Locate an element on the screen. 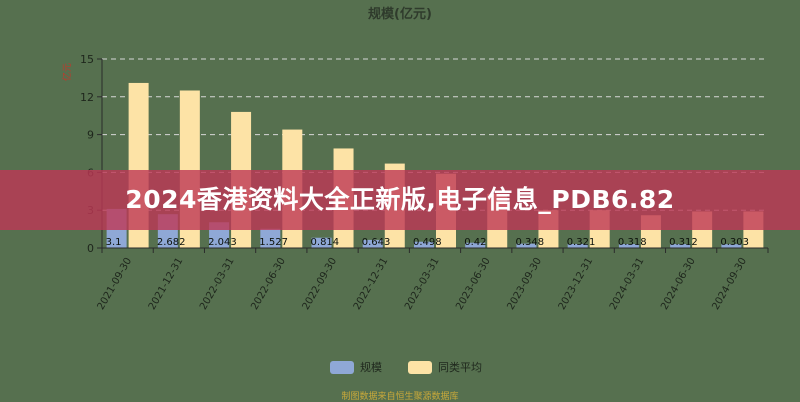 The height and width of the screenshot is (402, 800). y-tick-label: 15 is located at coordinates (87, 59).